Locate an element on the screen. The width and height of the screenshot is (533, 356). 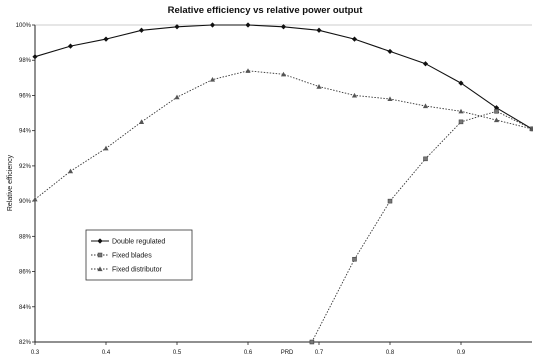
y-tick-label: 98% is located at coordinates (25, 61).